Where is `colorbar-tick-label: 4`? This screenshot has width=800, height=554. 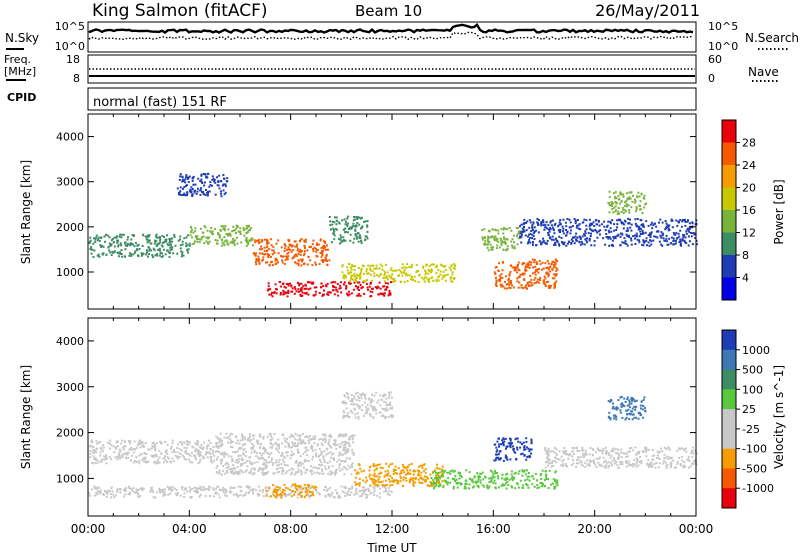
colorbar-tick-label: 4 is located at coordinates (745, 278).